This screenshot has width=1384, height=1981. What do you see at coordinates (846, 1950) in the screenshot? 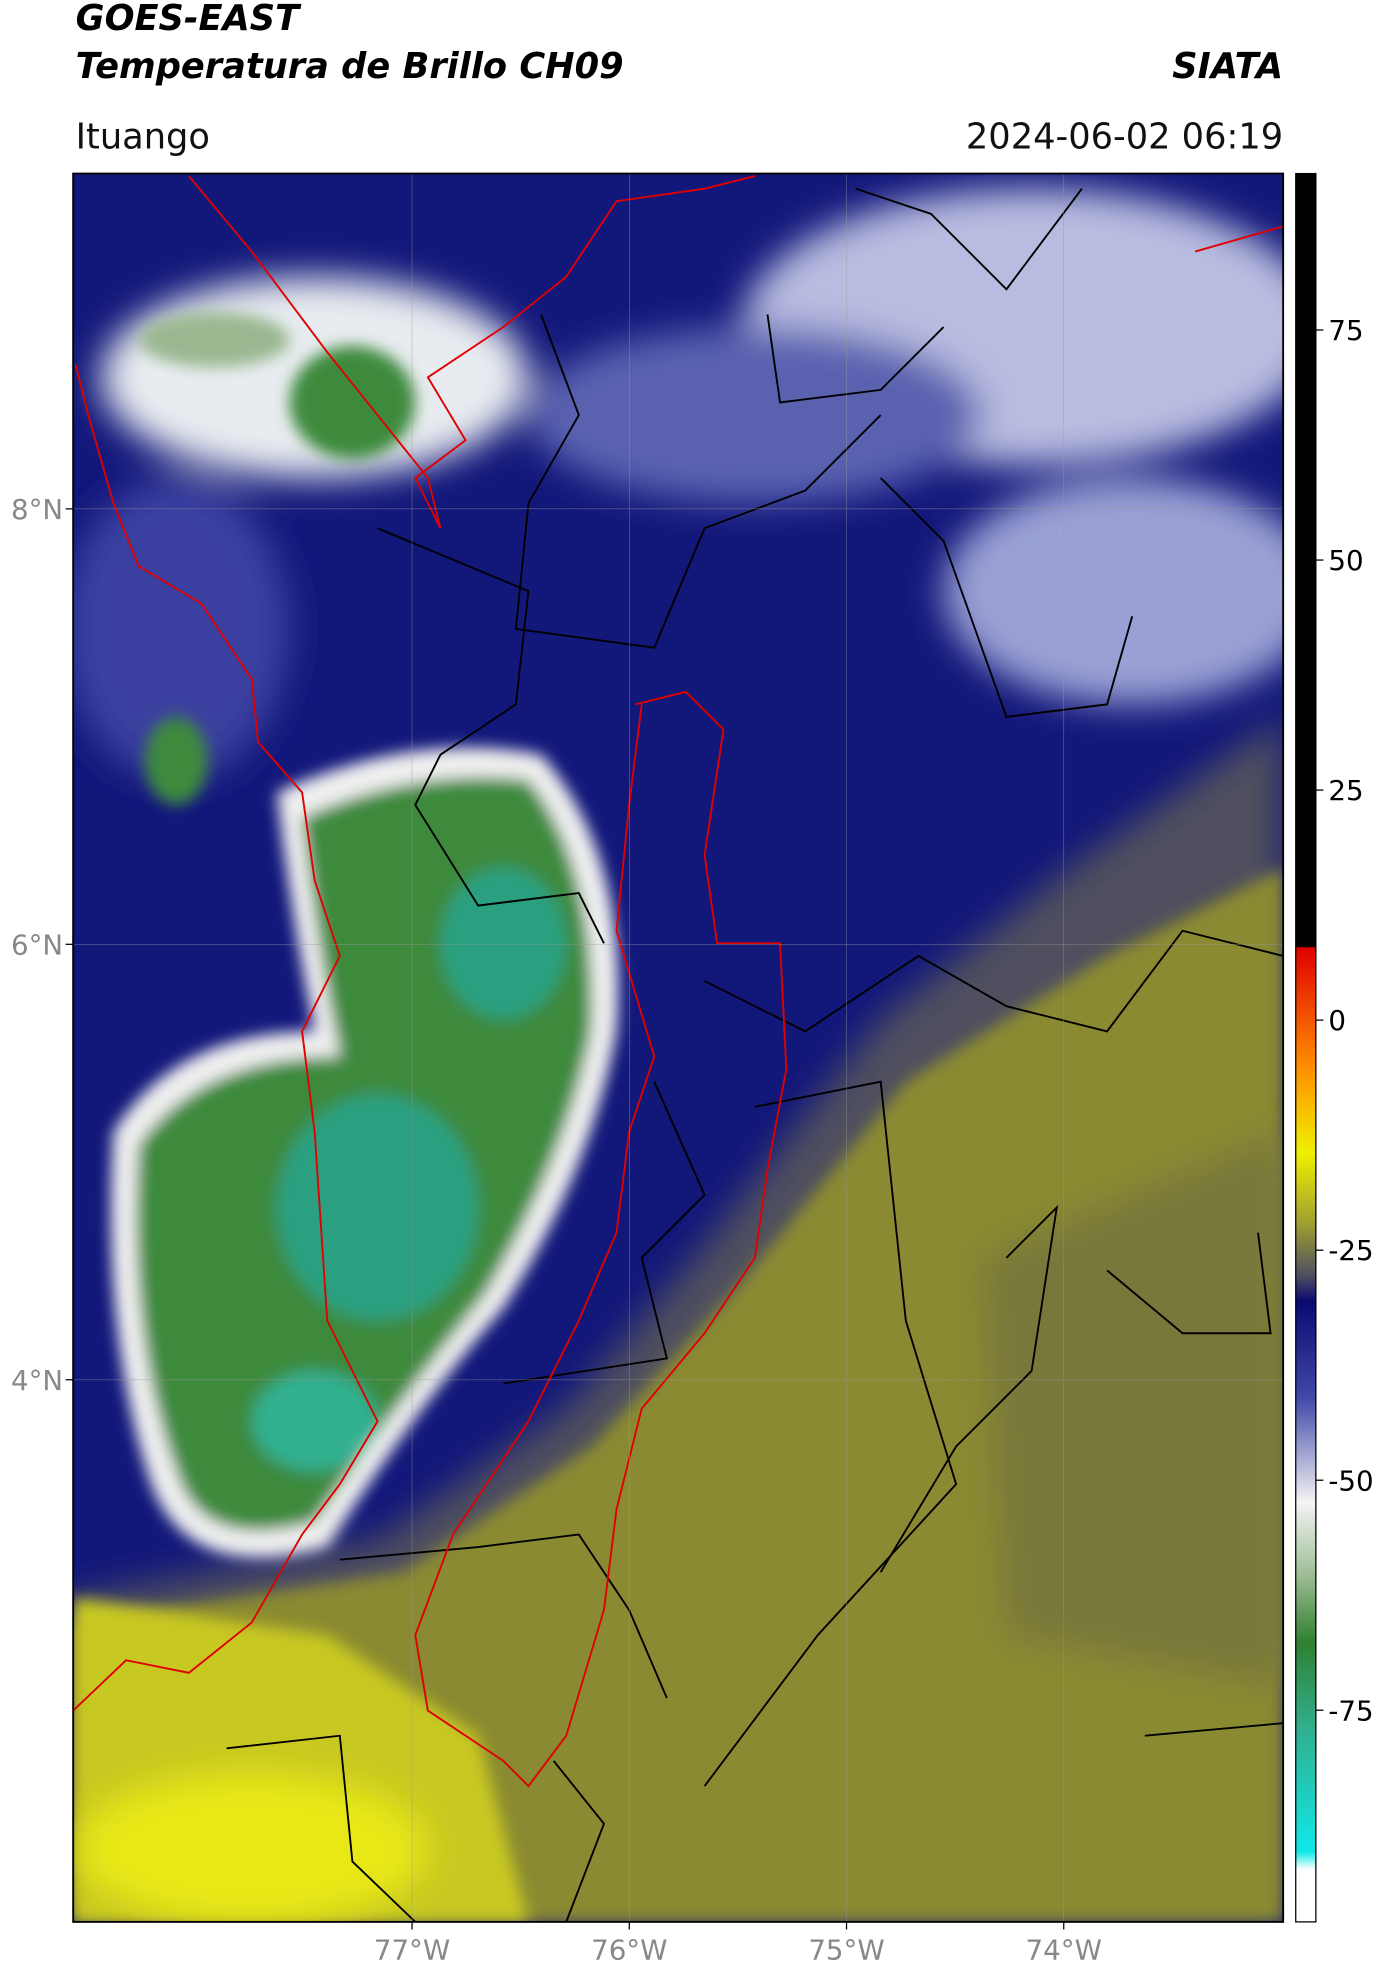
I see `x-tick-label: 75°W` at bounding box center [846, 1950].